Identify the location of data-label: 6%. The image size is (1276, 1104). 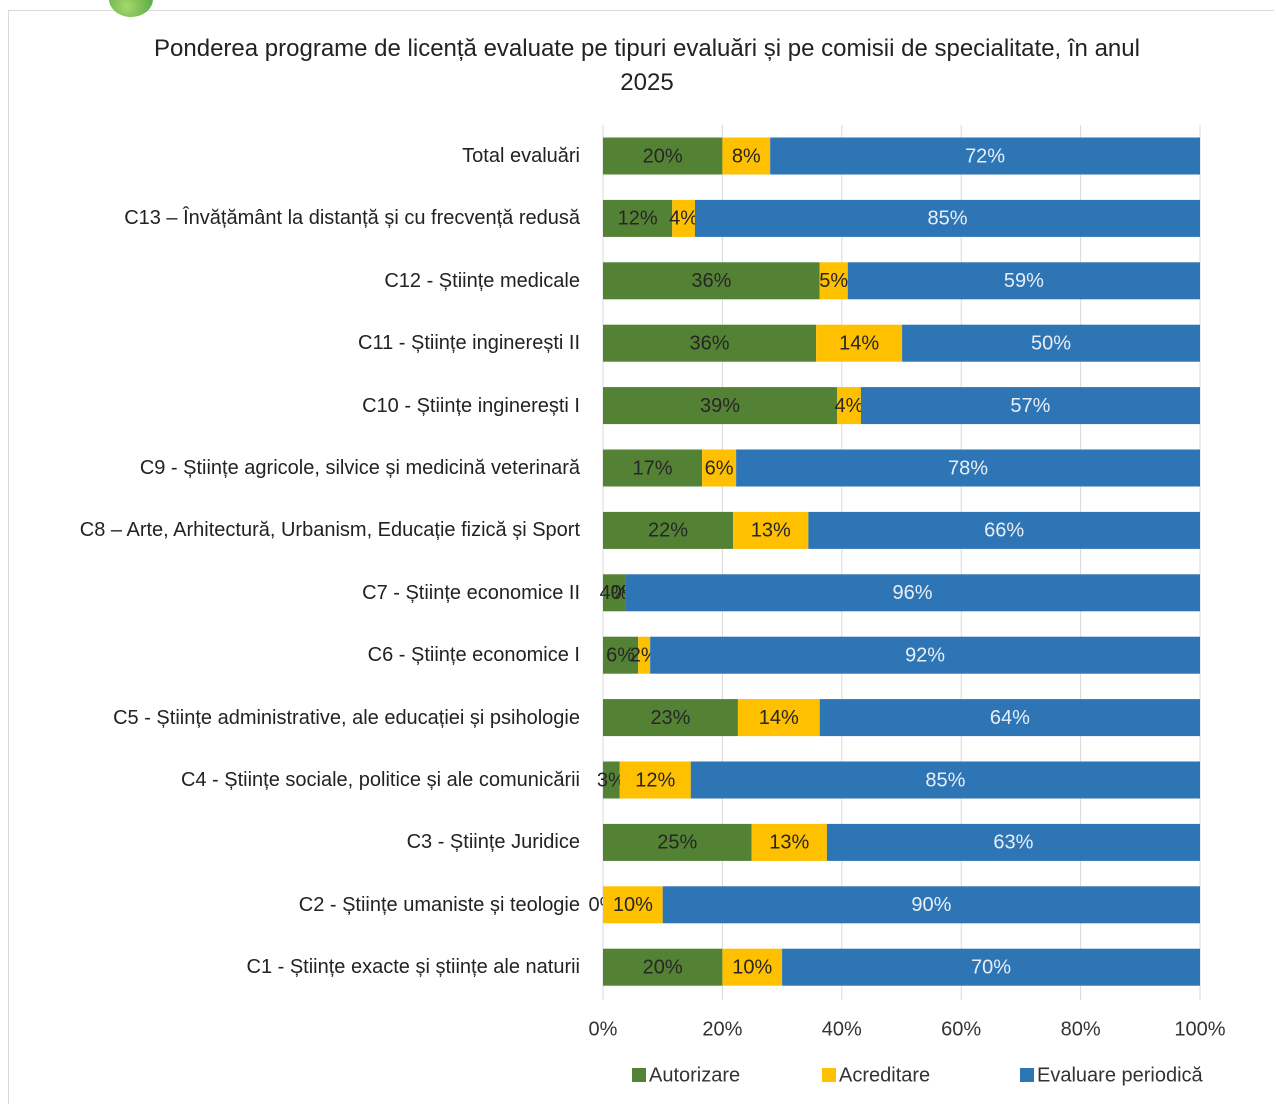
(620, 655).